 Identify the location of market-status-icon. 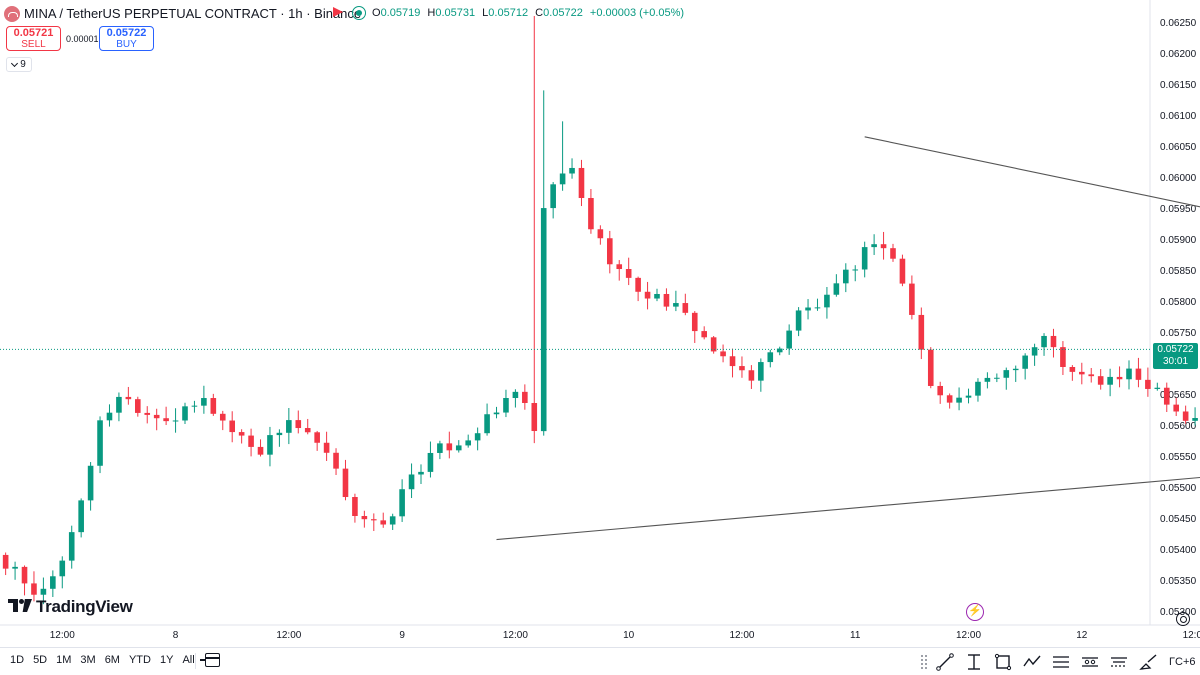
(359, 13).